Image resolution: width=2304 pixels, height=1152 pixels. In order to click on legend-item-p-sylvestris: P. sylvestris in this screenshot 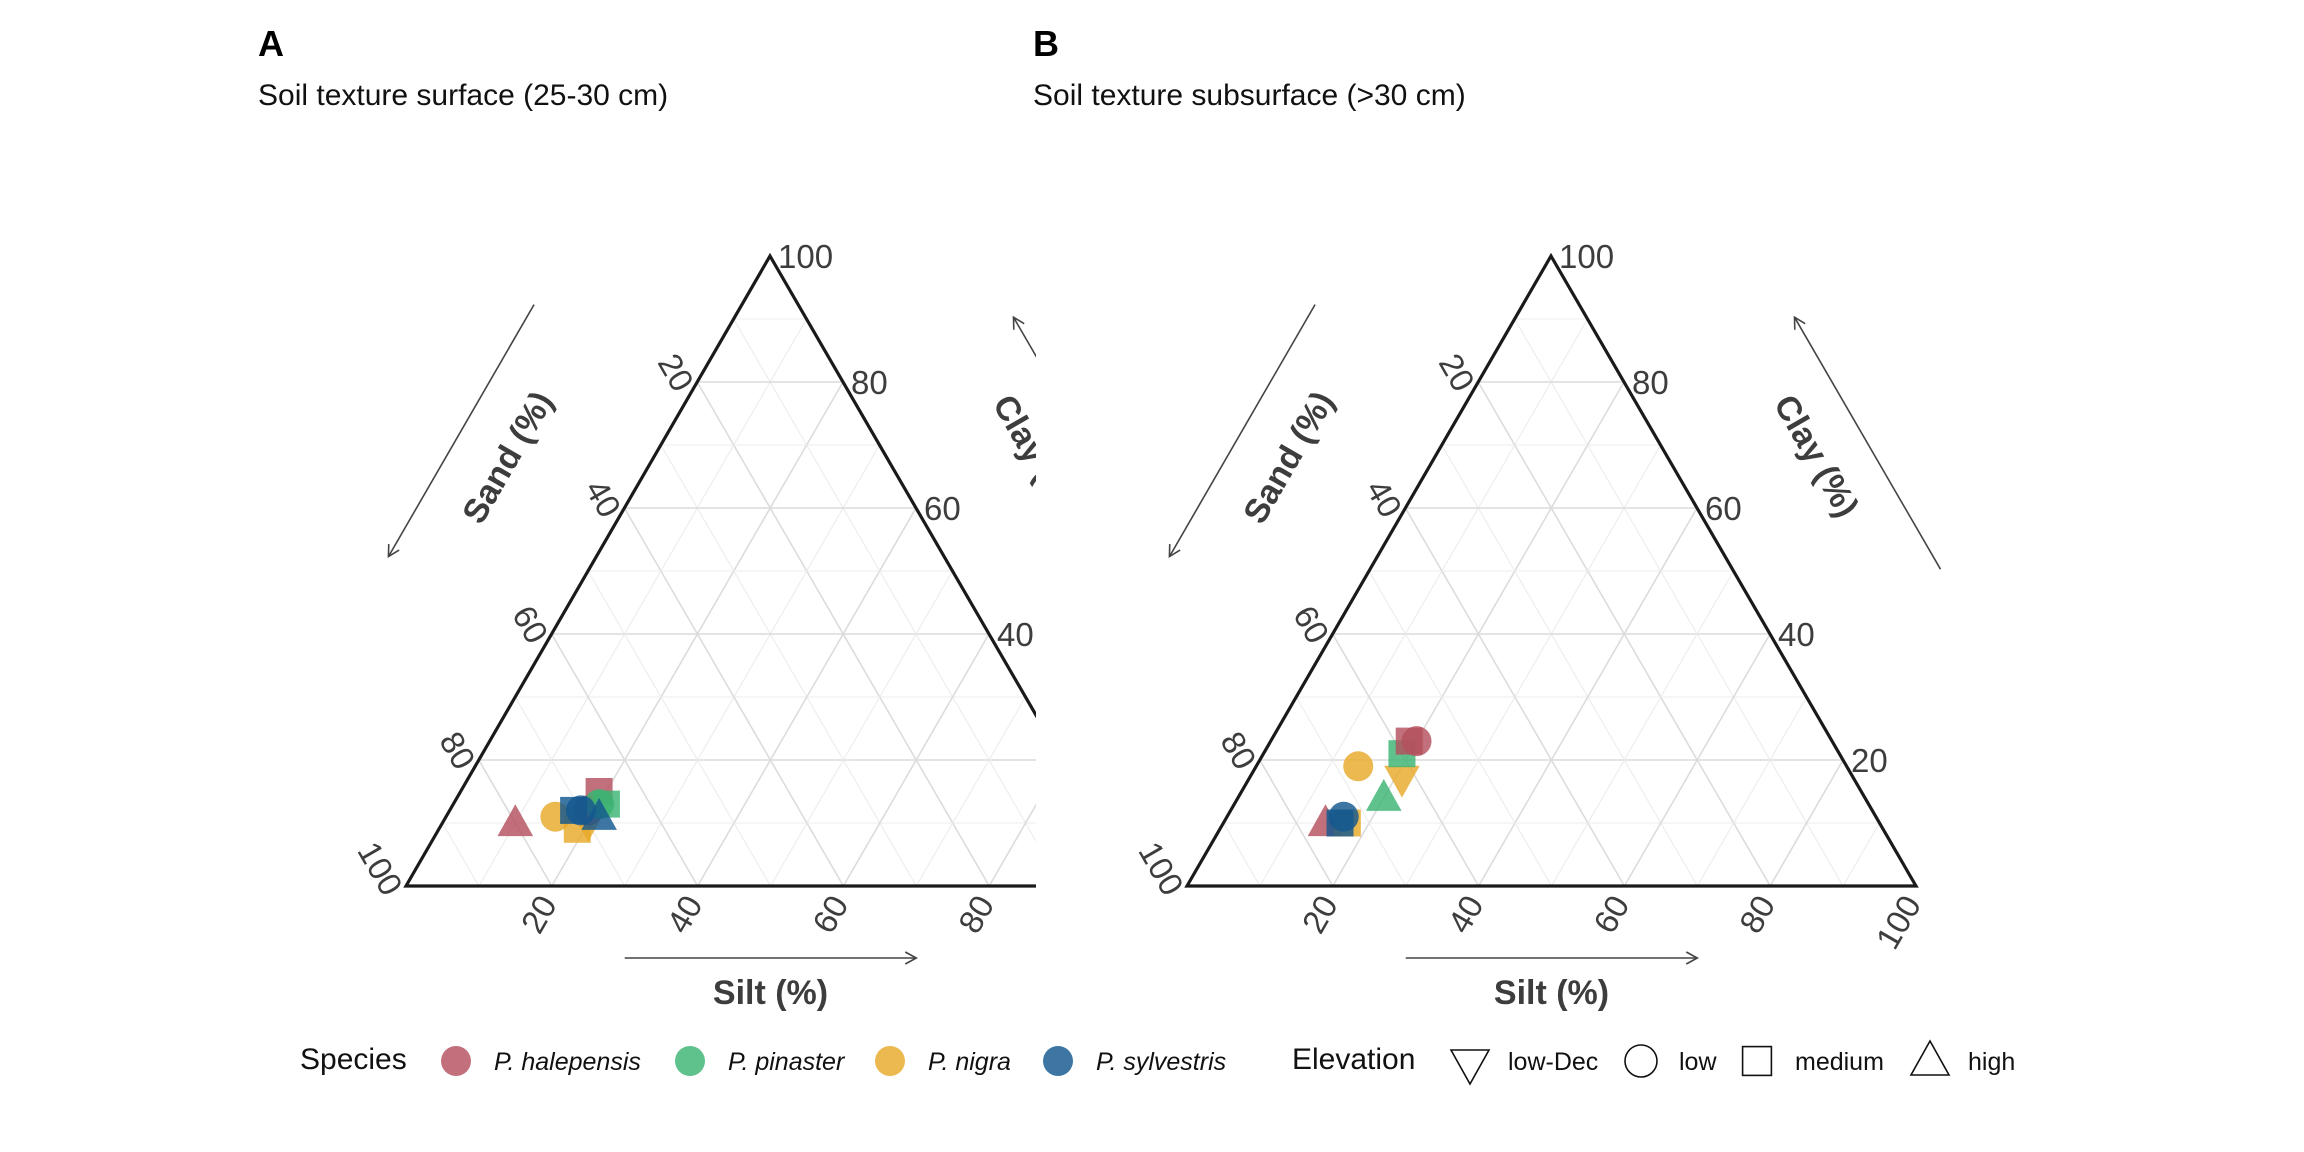, I will do `click(1134, 1061)`.